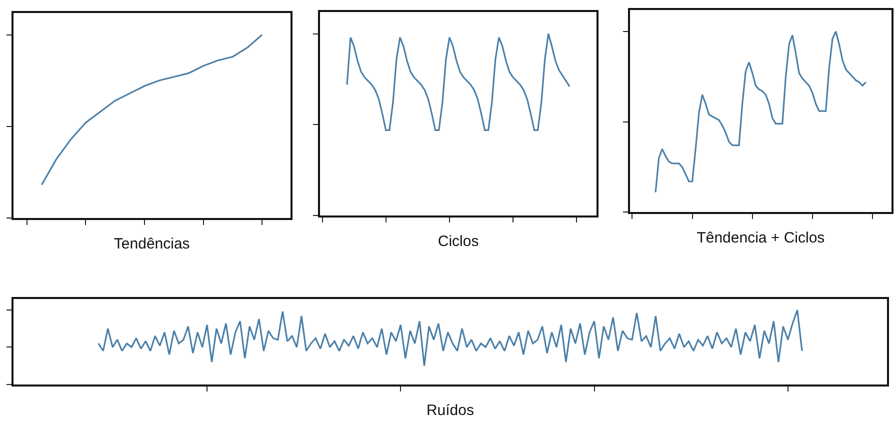 This screenshot has width=896, height=427. What do you see at coordinates (458, 241) in the screenshot?
I see `x-axis-title: Ciclos` at bounding box center [458, 241].